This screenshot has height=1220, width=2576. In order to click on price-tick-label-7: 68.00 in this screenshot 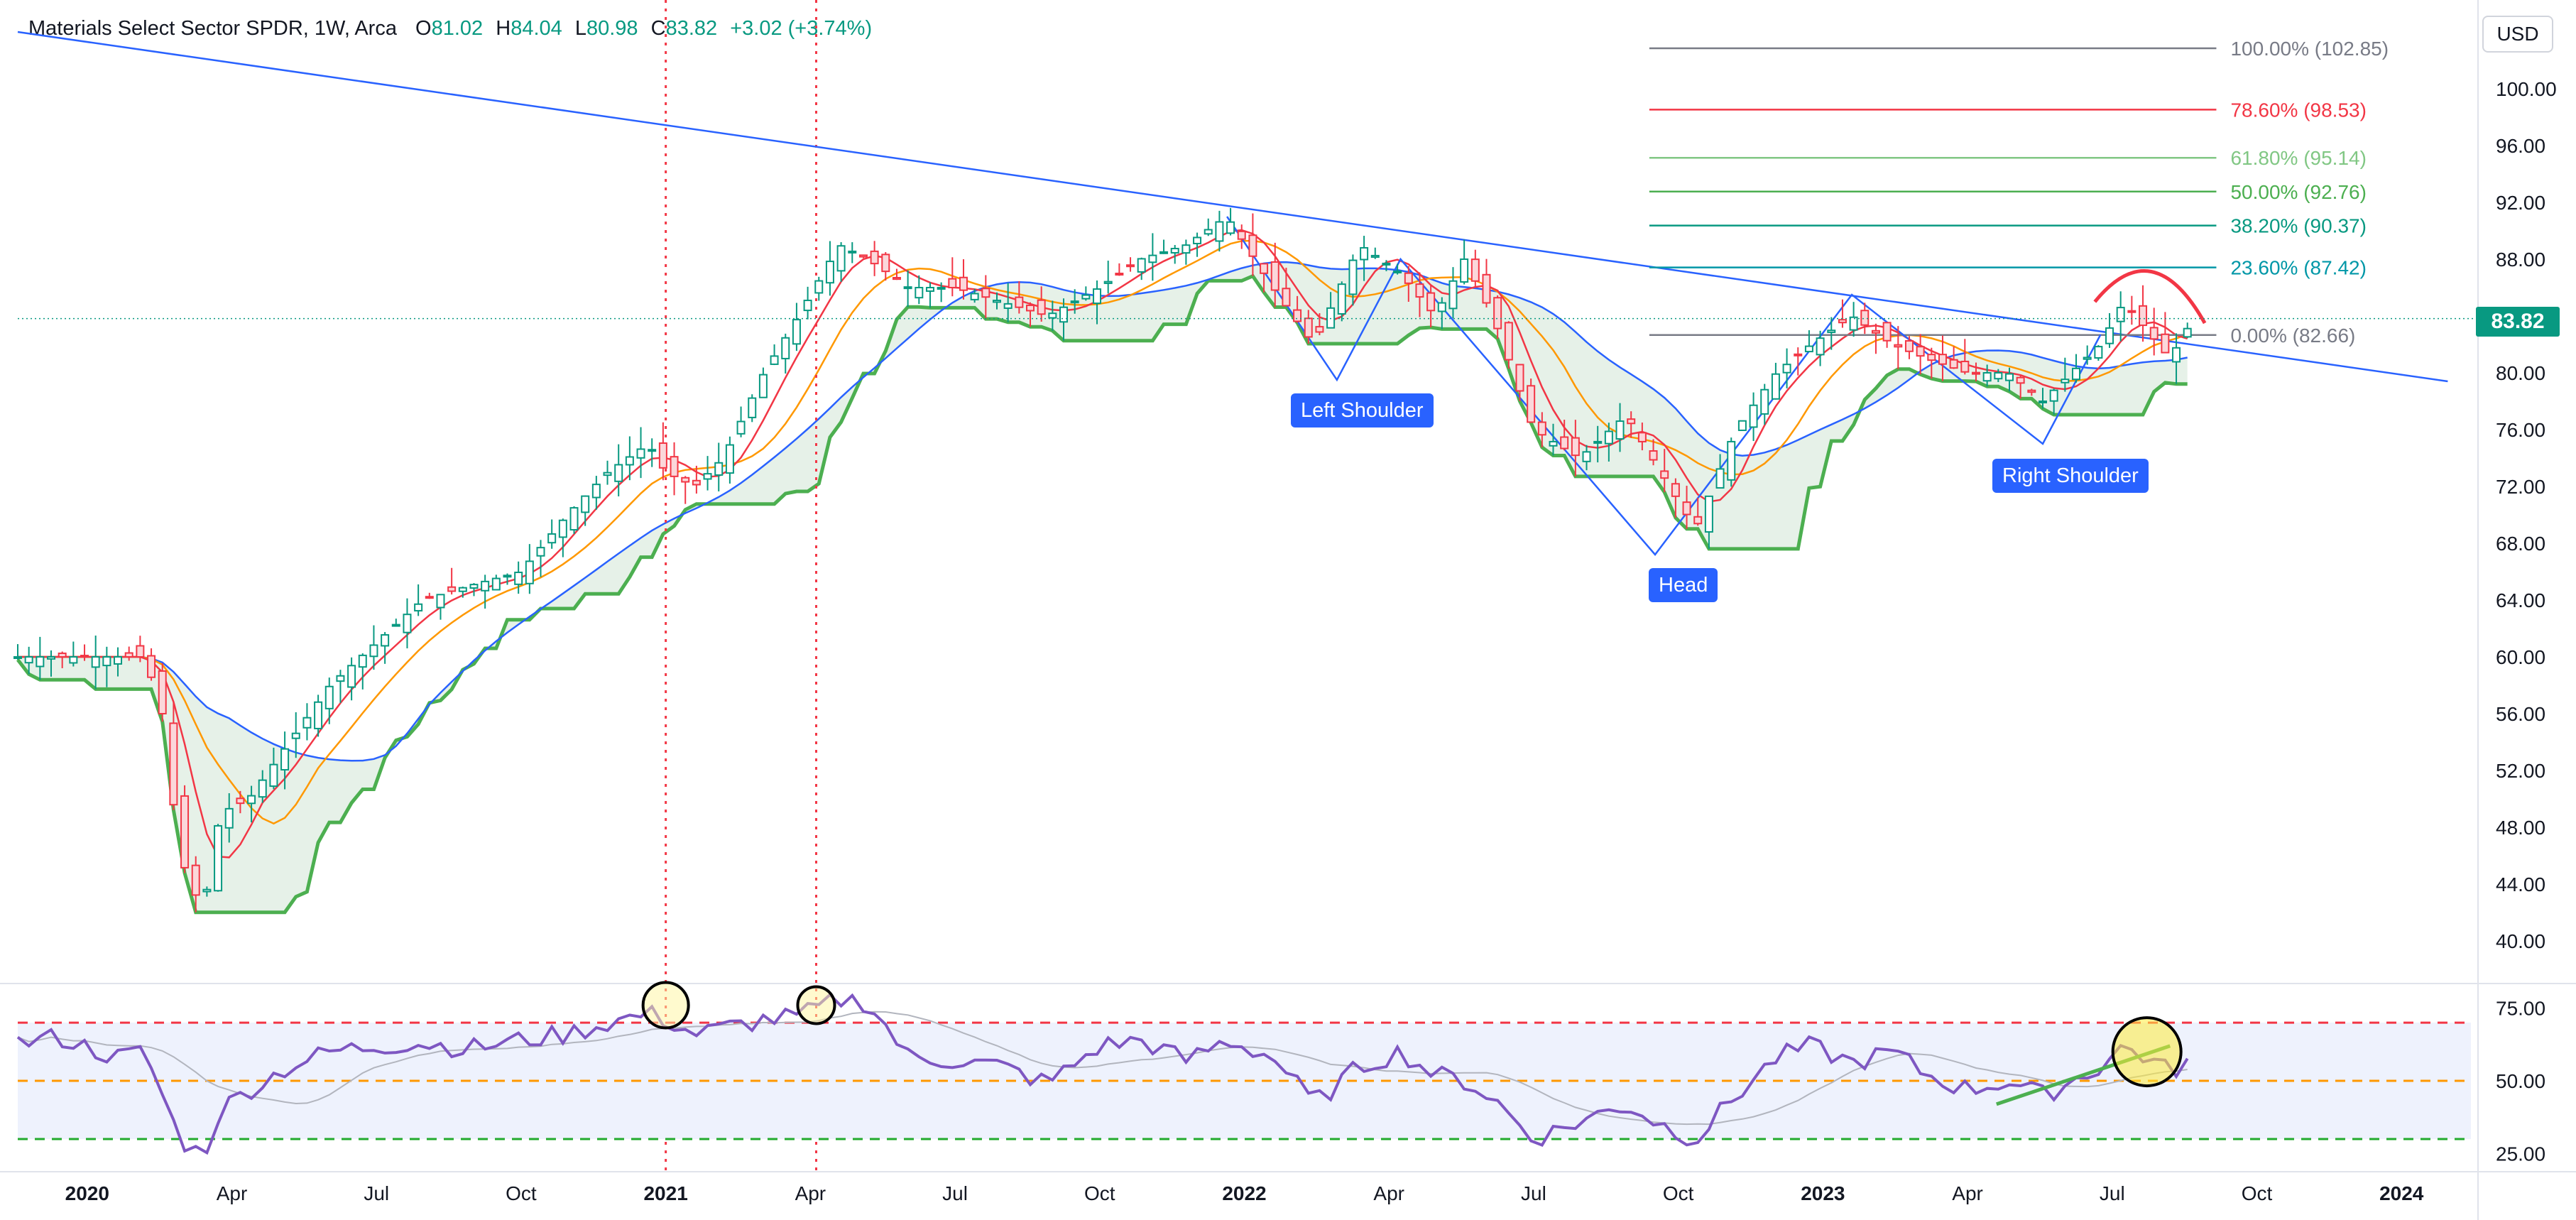, I will do `click(2520, 544)`.